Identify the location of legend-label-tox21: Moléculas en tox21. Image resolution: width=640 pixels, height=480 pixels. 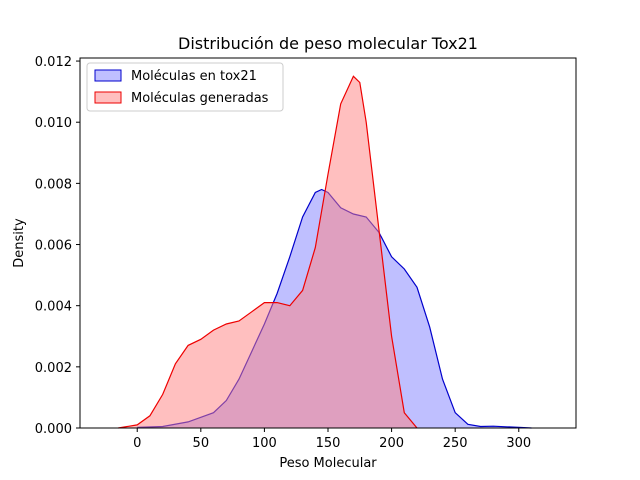
(194, 76).